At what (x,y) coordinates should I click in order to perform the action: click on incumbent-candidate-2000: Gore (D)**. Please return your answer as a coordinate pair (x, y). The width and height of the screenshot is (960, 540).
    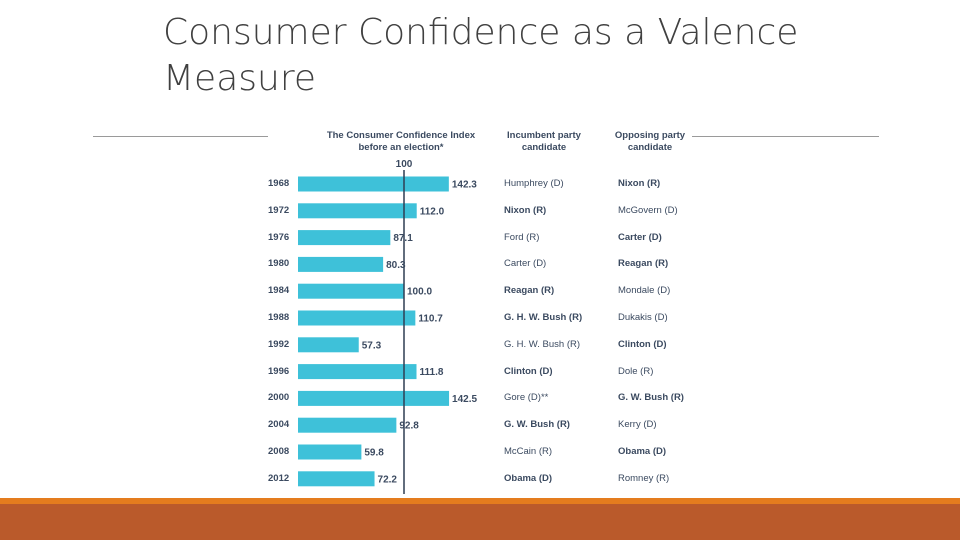
    Looking at the image, I should click on (526, 398).